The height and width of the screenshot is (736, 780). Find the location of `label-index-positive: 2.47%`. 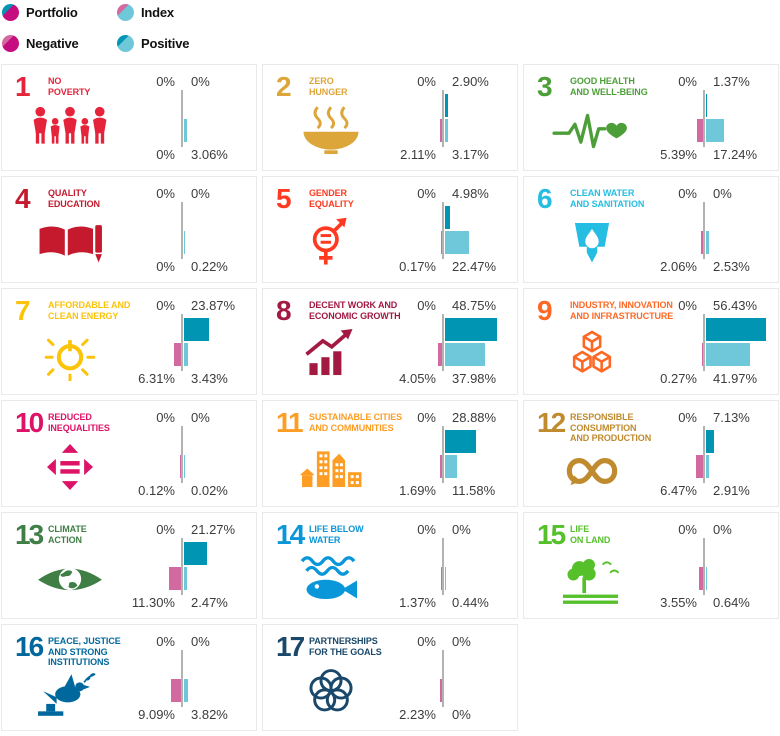

label-index-positive: 2.47% is located at coordinates (209, 602).